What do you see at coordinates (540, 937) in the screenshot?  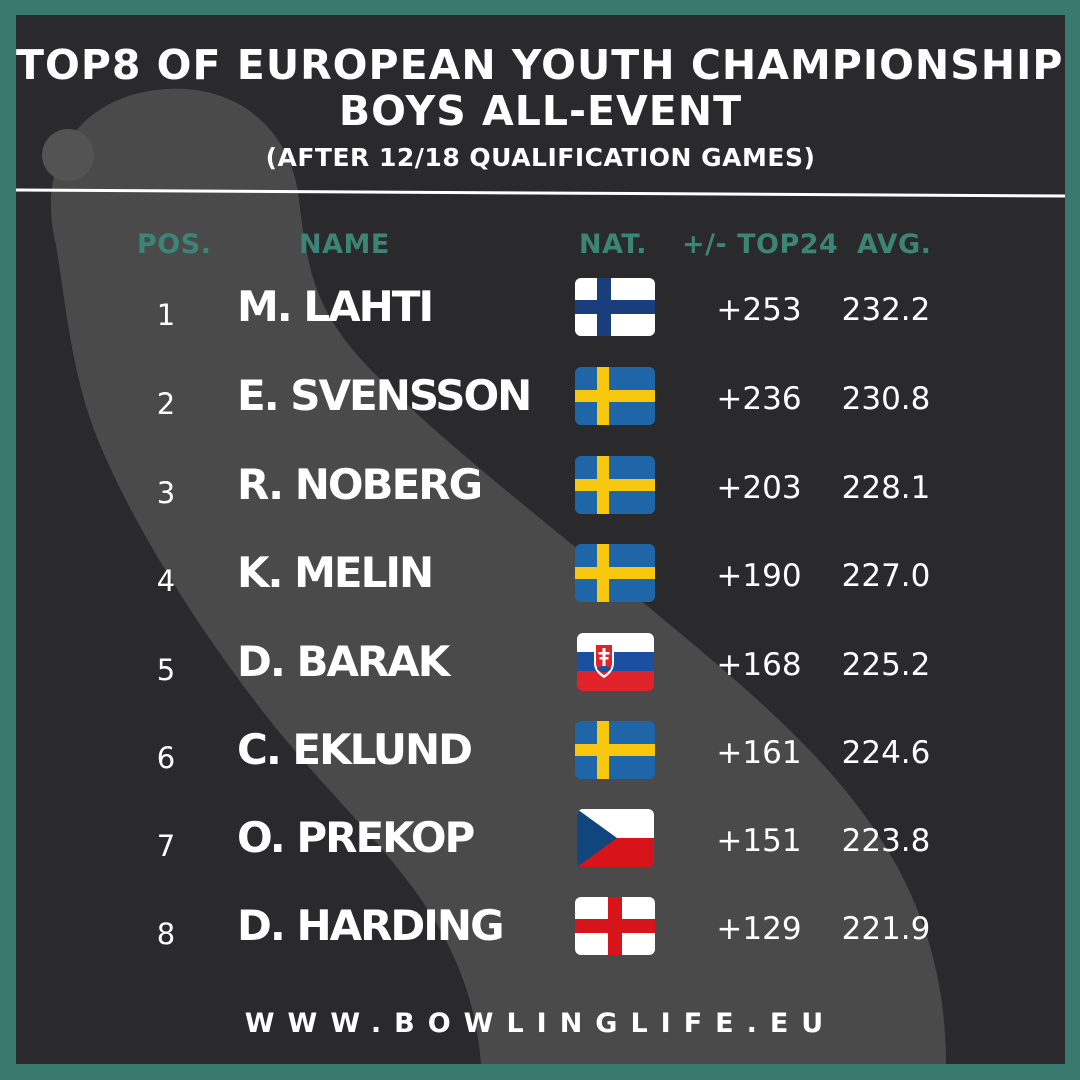 I see `table-row: 8 D. HARDING +129 221.9` at bounding box center [540, 937].